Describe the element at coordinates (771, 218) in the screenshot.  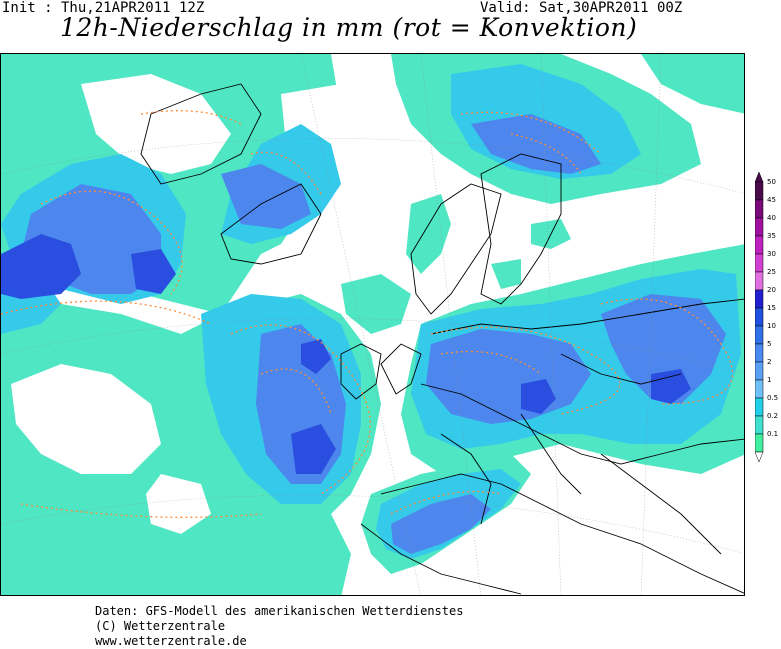
I see `legend-label: 40` at that location.